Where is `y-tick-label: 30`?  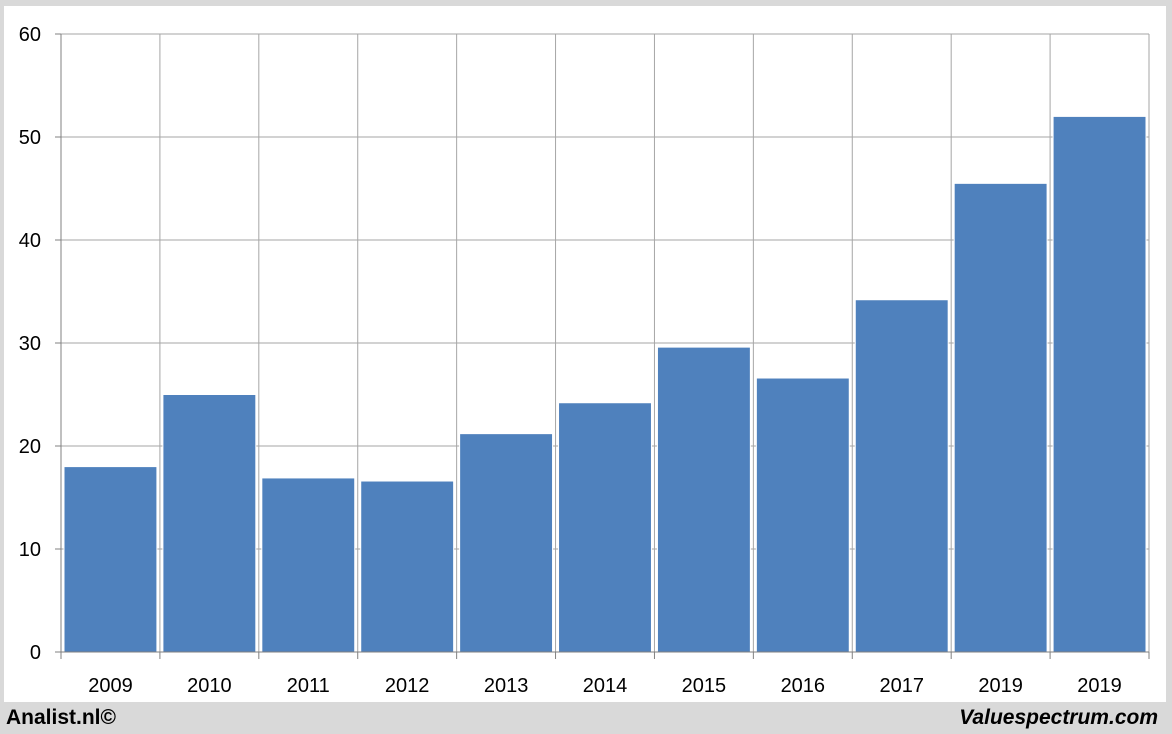
y-tick-label: 30 is located at coordinates (30, 344).